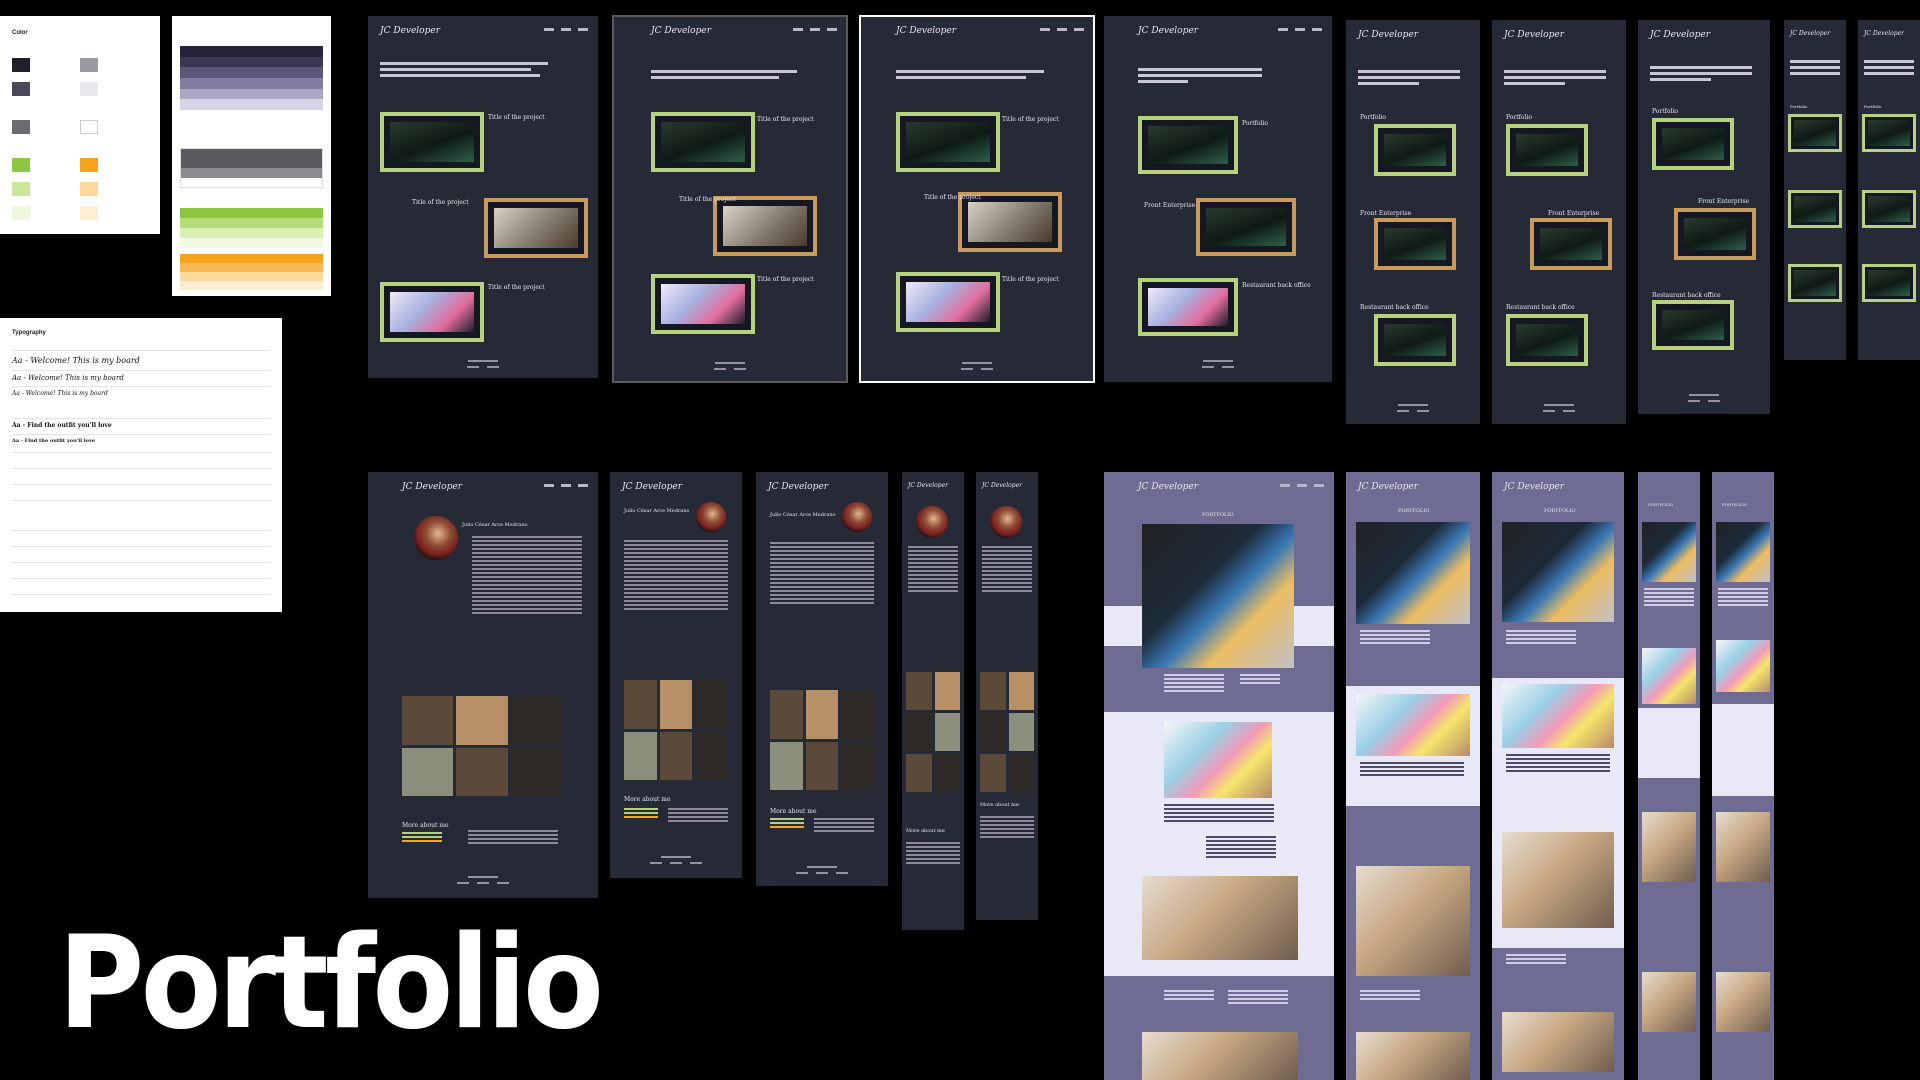  I want to click on mobile-frame-1: JC Developer Portfolio, so click(1815, 190).